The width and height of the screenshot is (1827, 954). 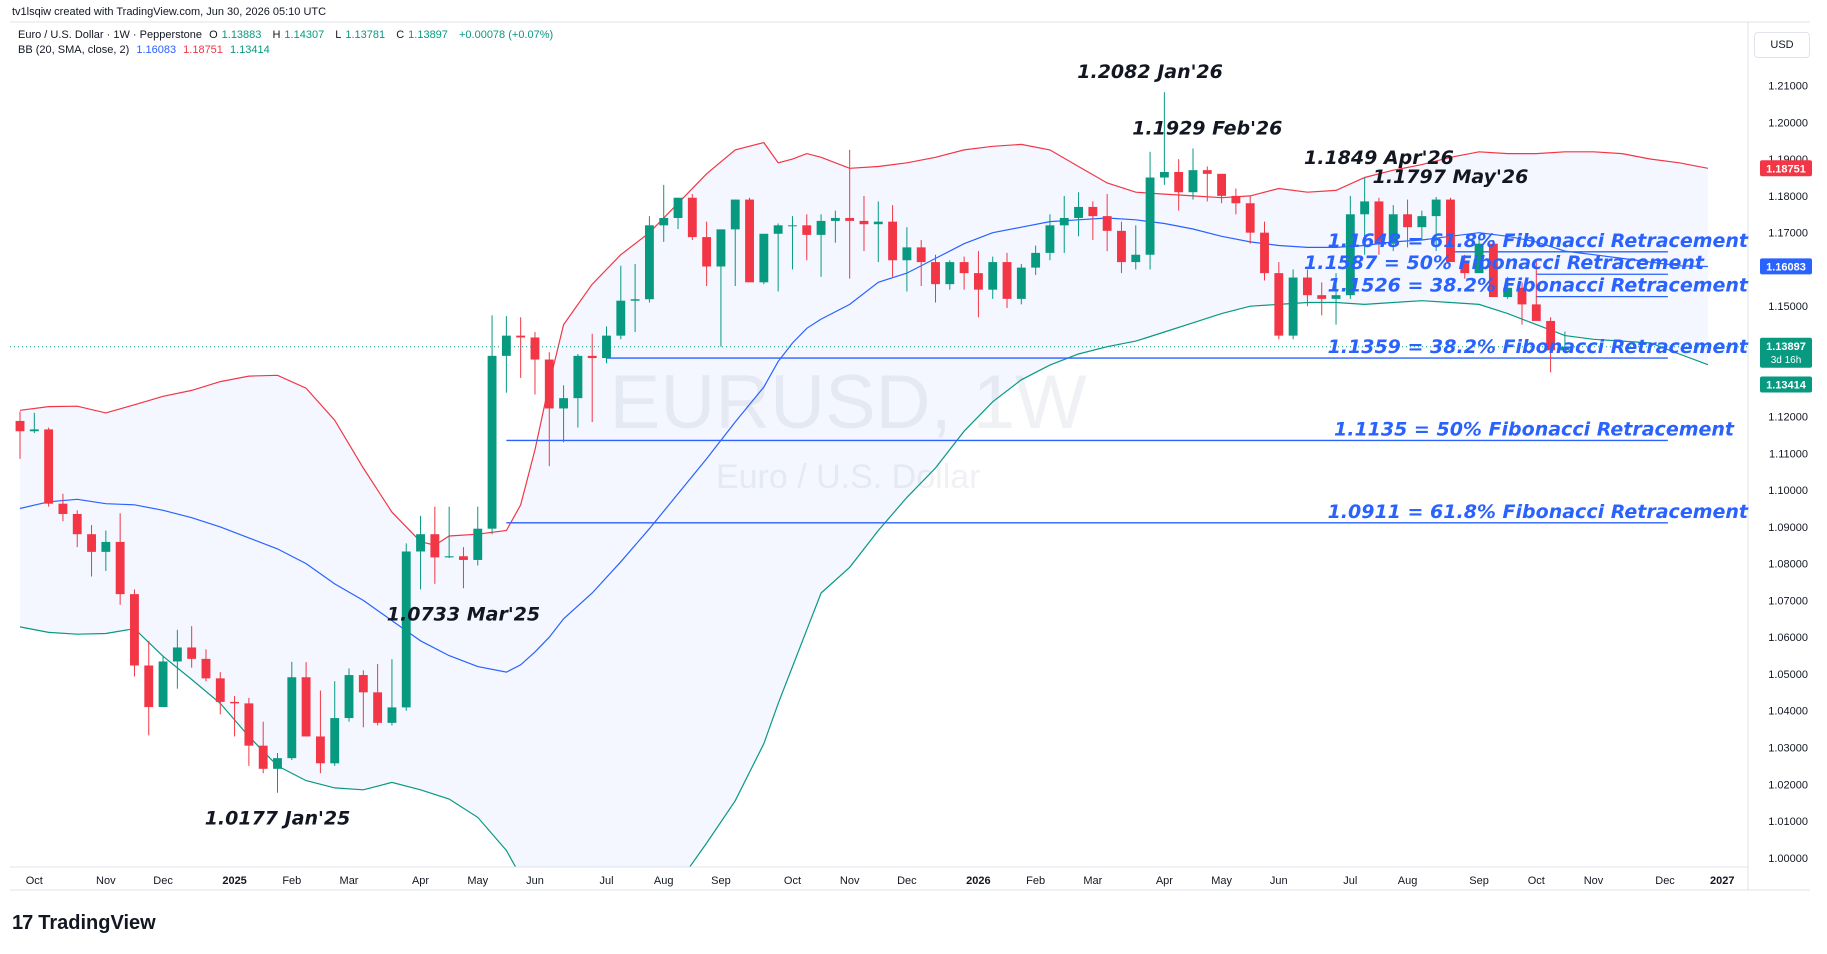 I want to click on annotation-0: 1.2082 Jan'26, so click(x=1150, y=72).